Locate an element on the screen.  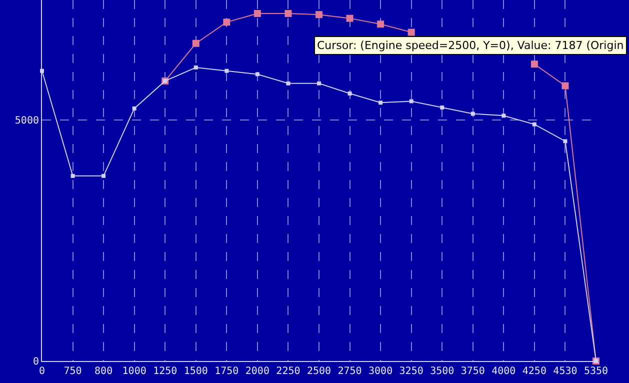
x-tick-label: 2500 is located at coordinates (319, 371).